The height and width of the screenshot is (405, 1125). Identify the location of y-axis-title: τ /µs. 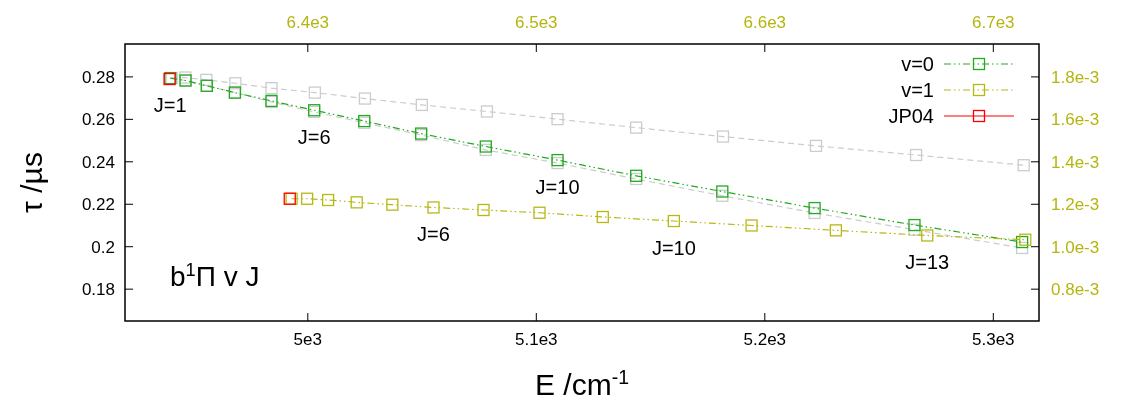
(31, 182).